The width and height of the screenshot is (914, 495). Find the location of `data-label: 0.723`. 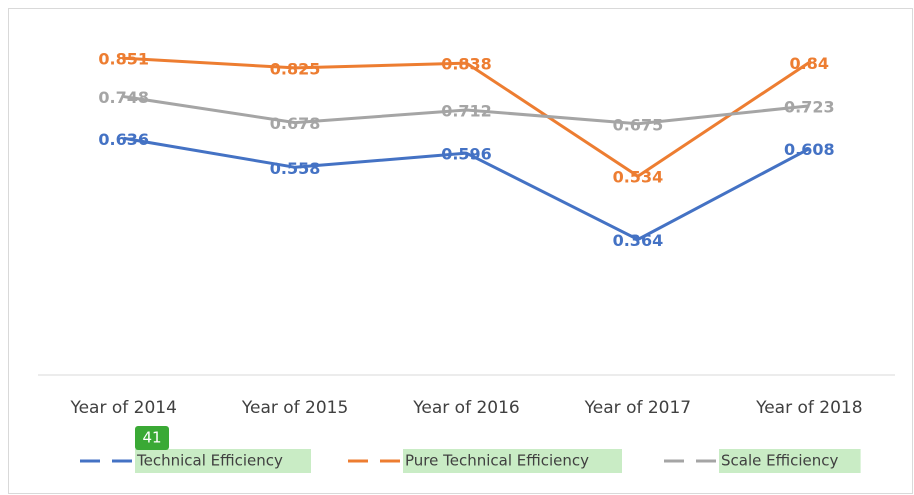

data-label: 0.723 is located at coordinates (809, 106).